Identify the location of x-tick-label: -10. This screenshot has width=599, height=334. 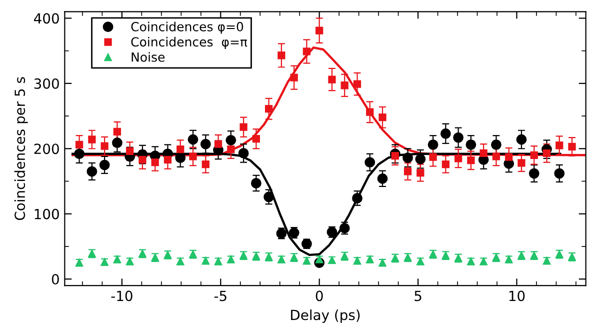
(121, 296).